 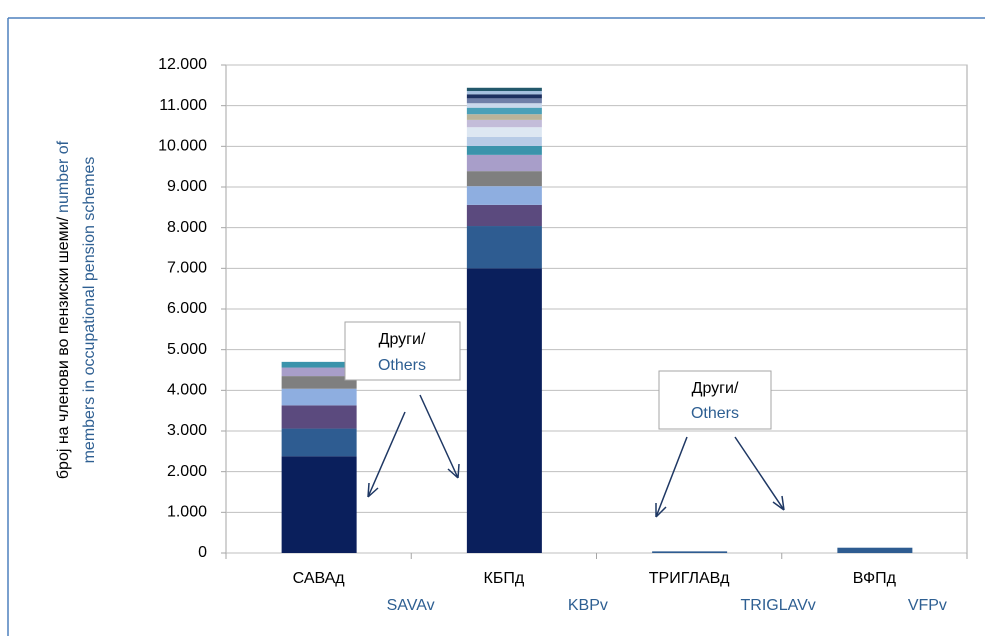 I want to click on y-tick-label: 4.000, so click(x=187, y=390).